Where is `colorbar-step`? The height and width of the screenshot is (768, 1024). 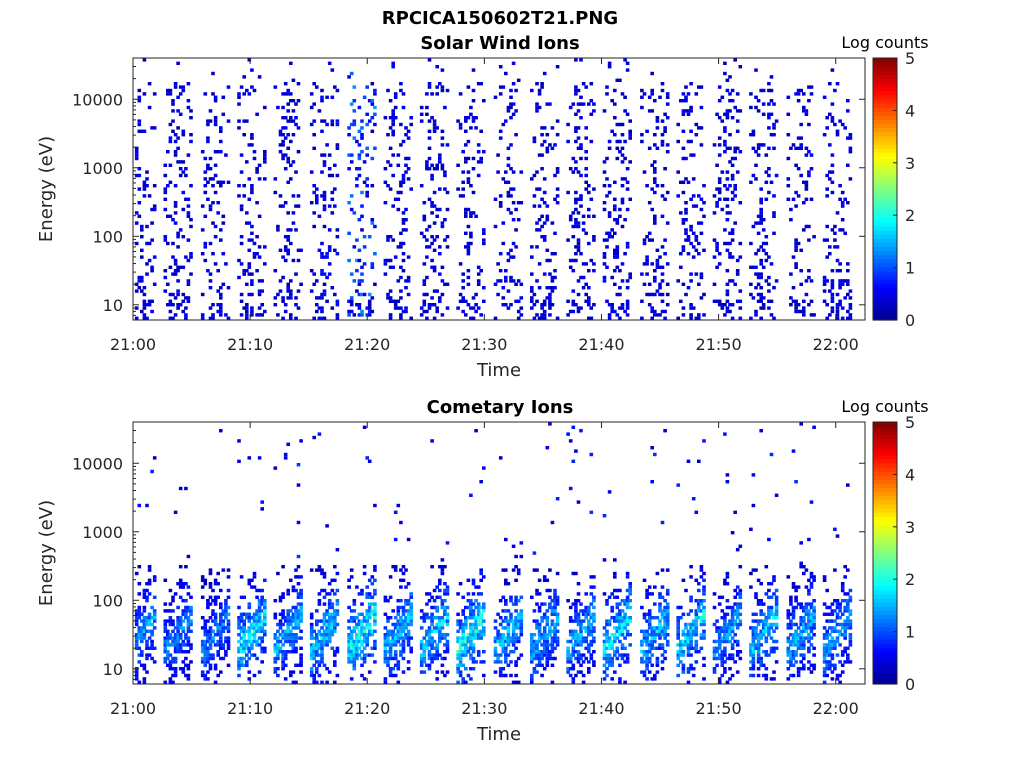 colorbar-step is located at coordinates (885, 224).